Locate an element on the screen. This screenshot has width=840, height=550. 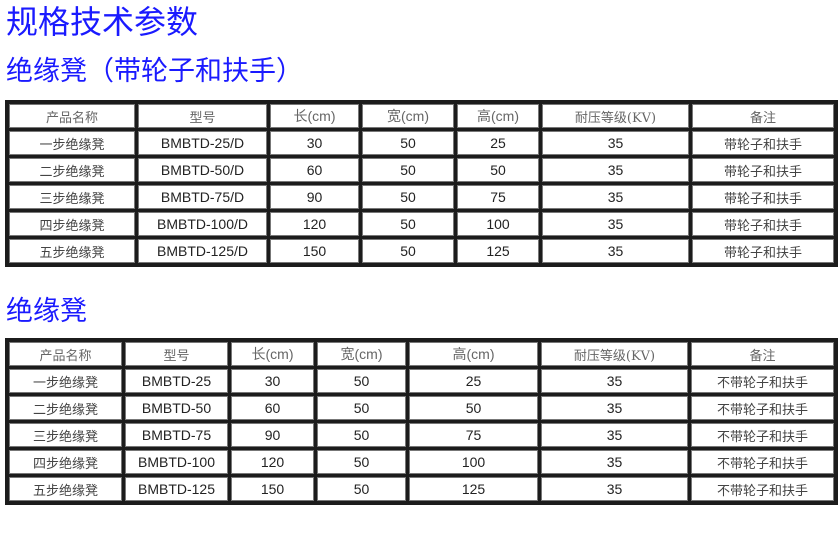
table-row: 四步绝缘凳 BMBTD-100 120 50 100 35 不带轮子和扶手 is located at coordinates (421, 462).